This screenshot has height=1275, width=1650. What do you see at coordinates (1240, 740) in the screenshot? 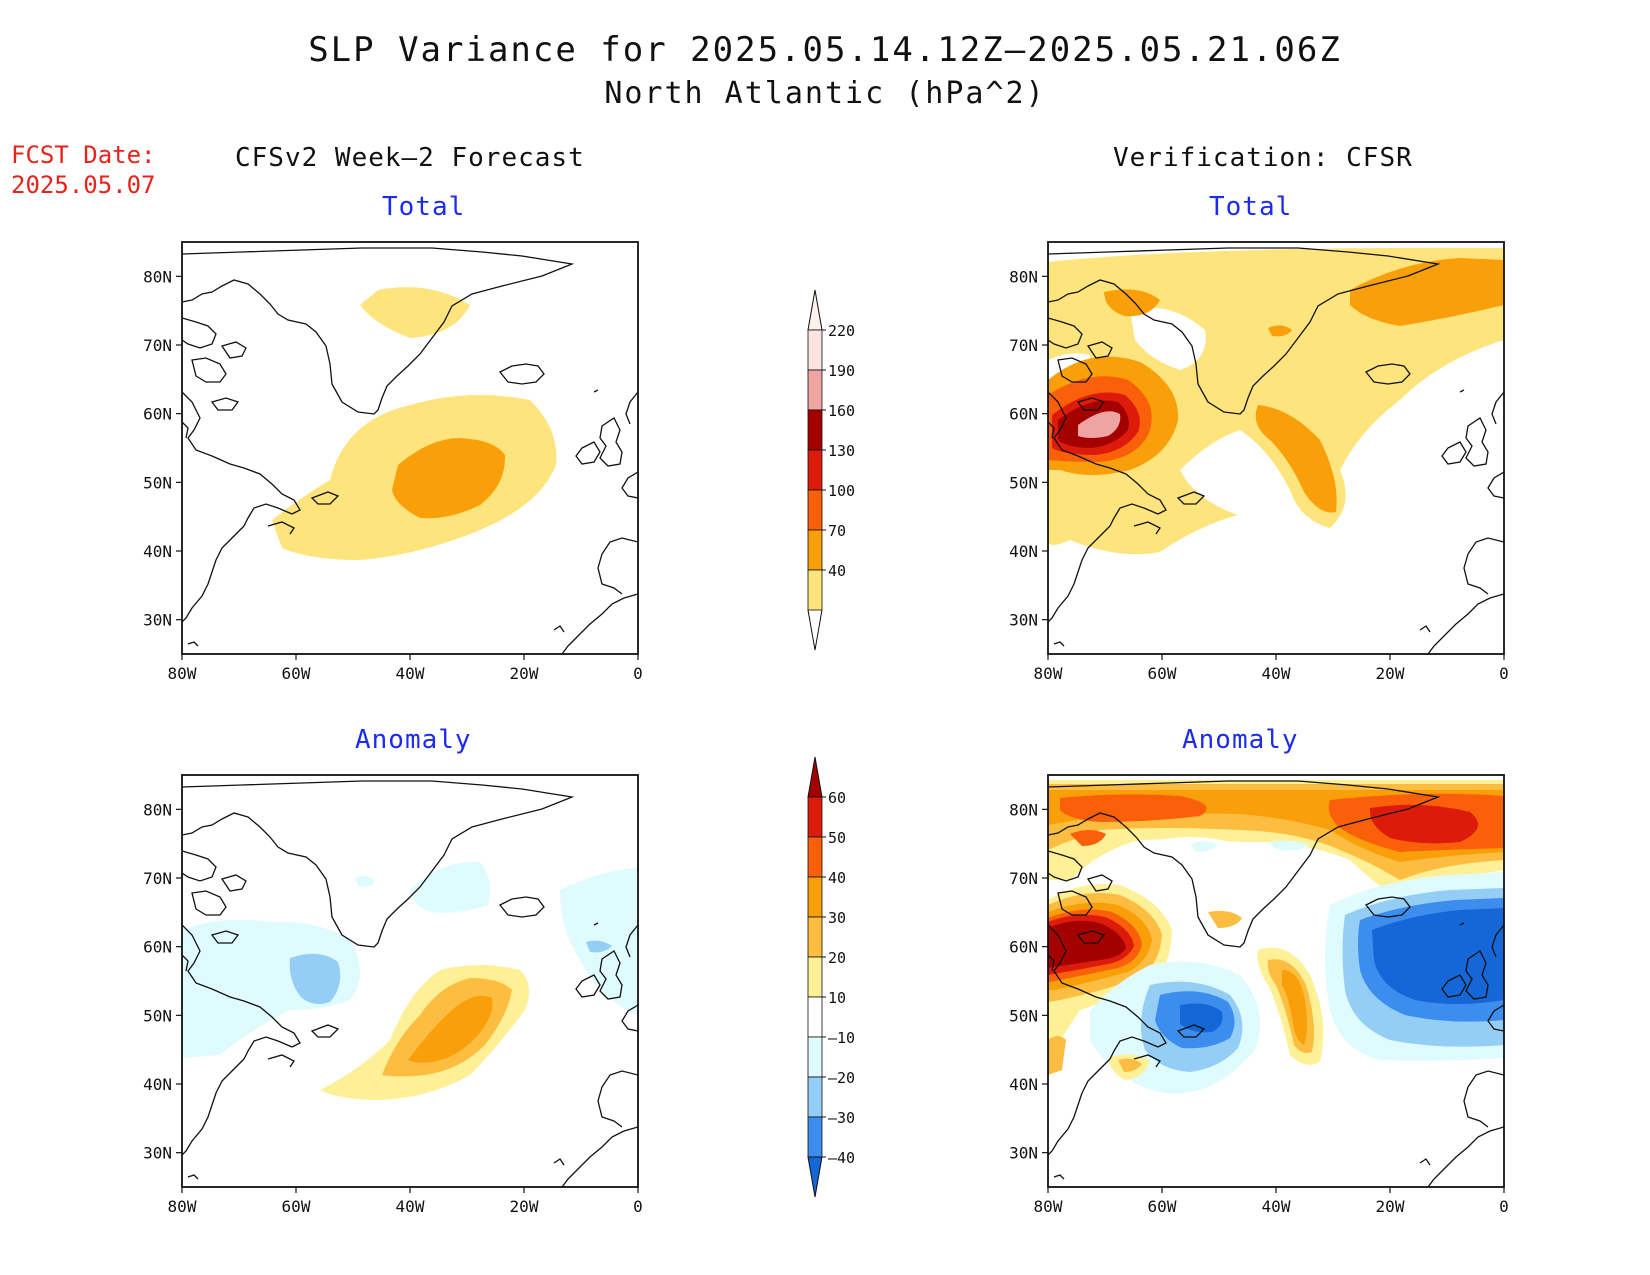
I see `panel-title-verification-anomaly: Anomaly` at bounding box center [1240, 740].